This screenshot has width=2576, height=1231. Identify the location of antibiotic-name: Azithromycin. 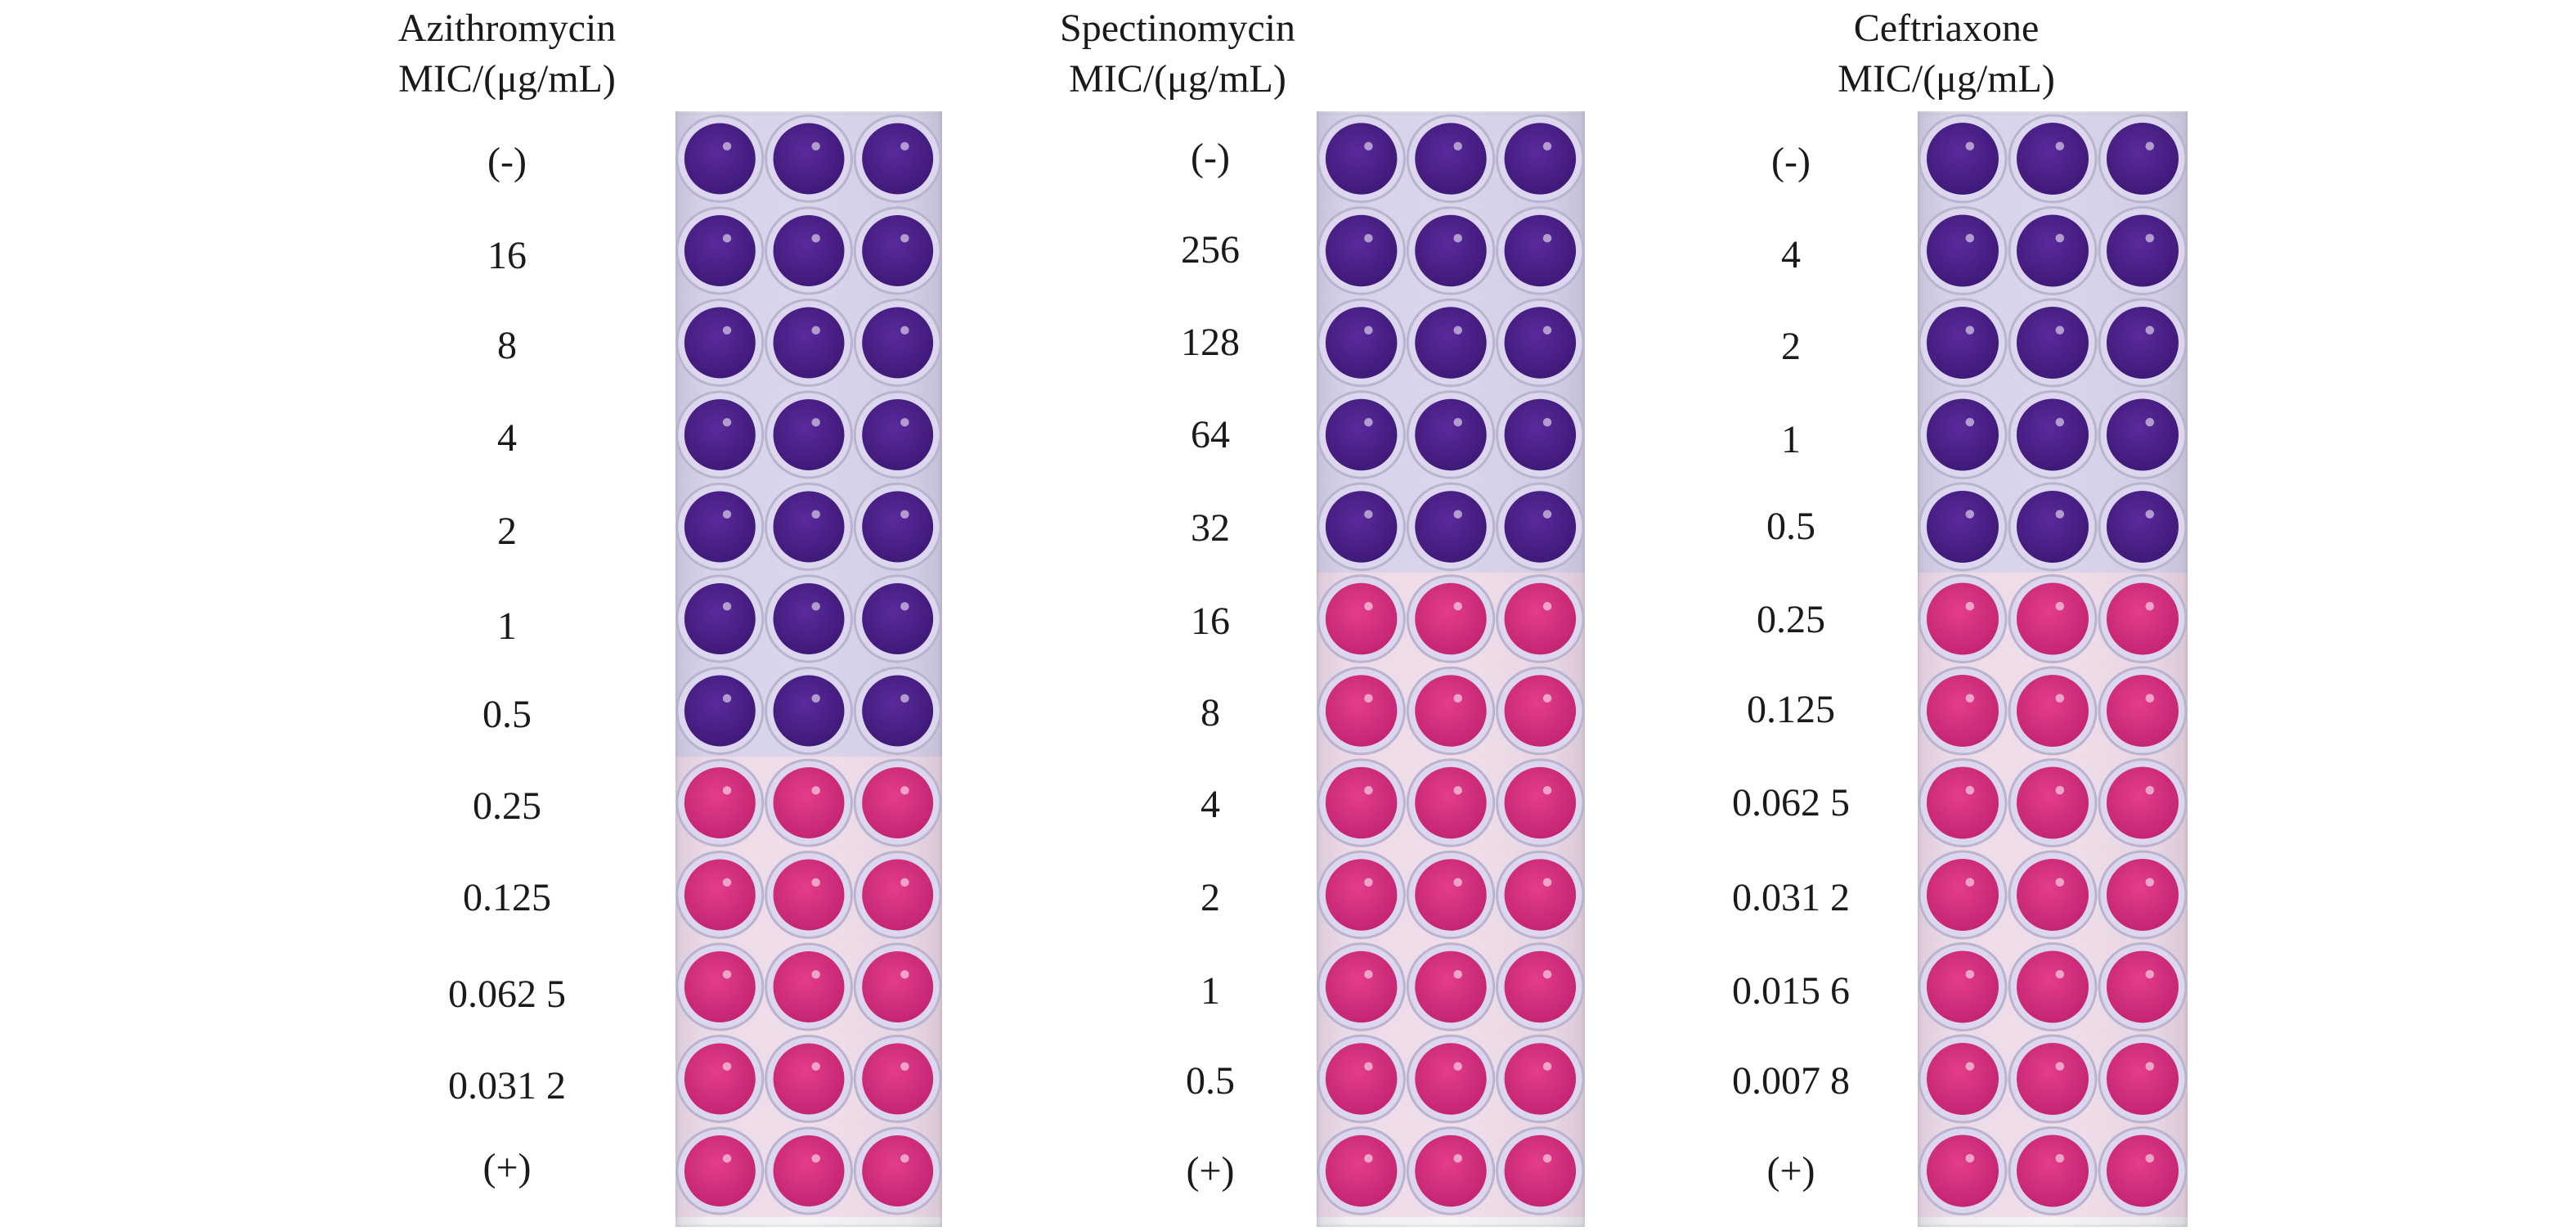
(507, 28).